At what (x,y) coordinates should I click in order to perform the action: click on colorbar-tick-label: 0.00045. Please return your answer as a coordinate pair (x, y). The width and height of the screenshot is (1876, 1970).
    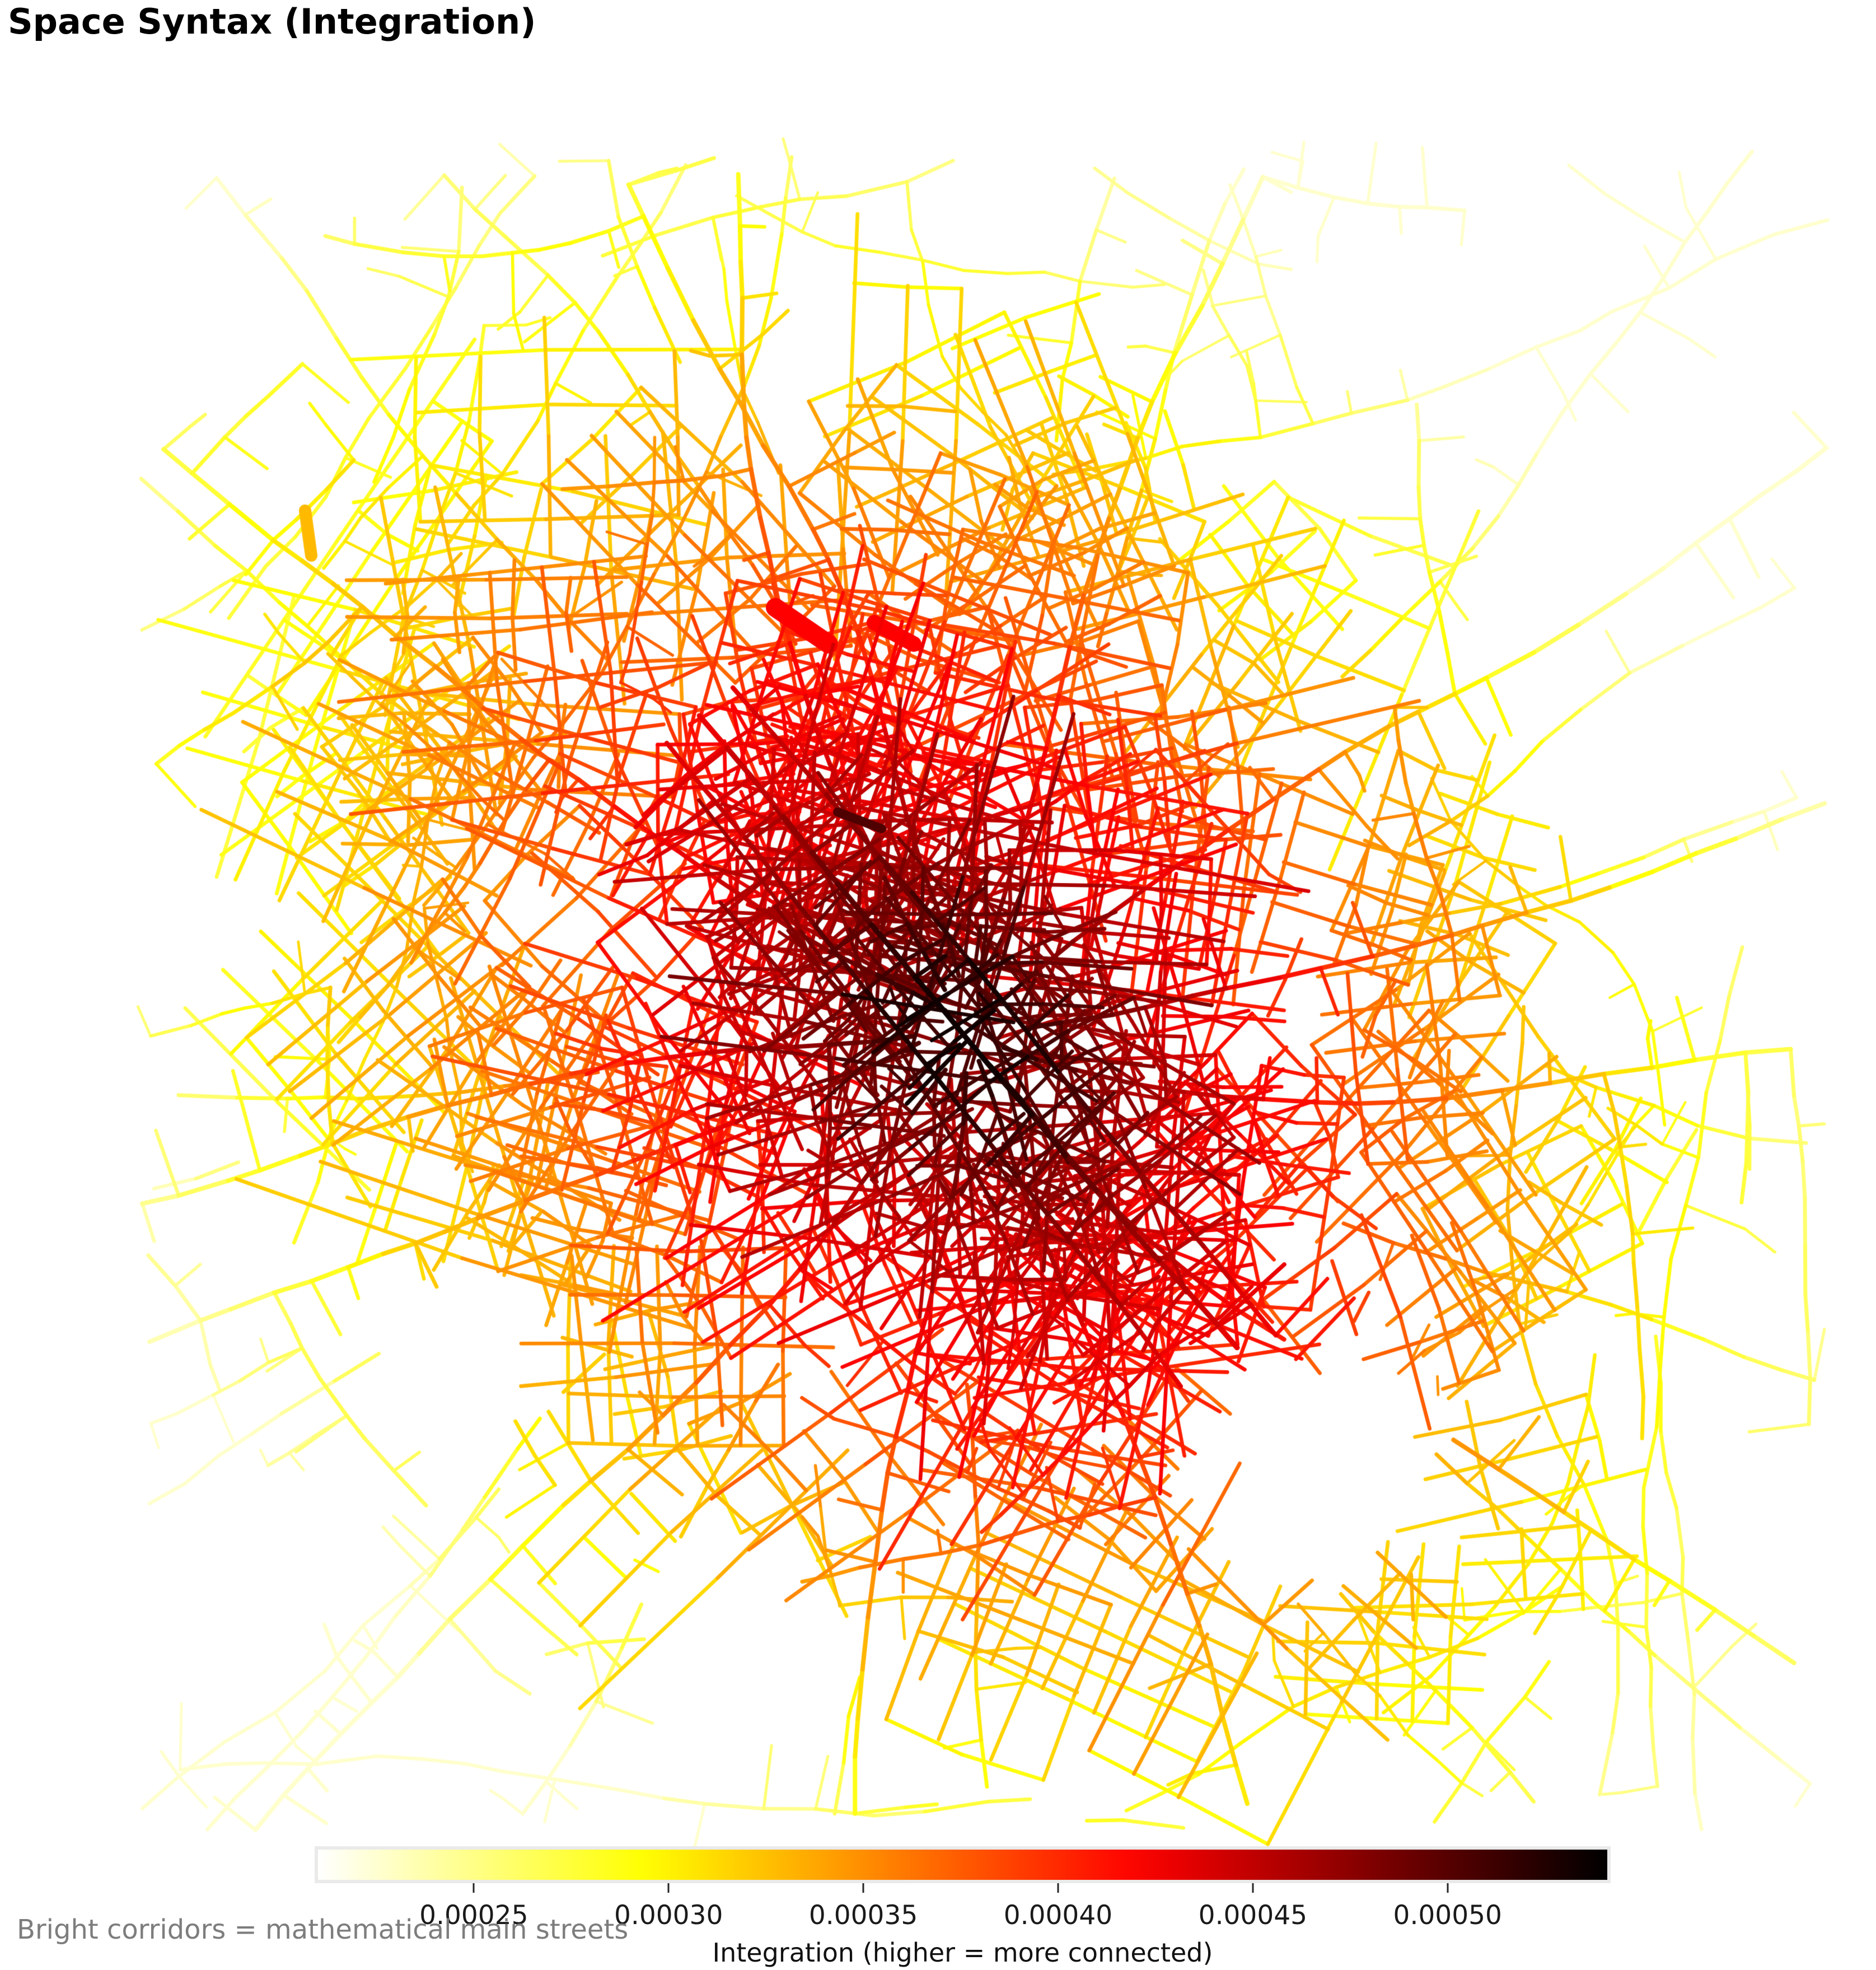
    Looking at the image, I should click on (1253, 1915).